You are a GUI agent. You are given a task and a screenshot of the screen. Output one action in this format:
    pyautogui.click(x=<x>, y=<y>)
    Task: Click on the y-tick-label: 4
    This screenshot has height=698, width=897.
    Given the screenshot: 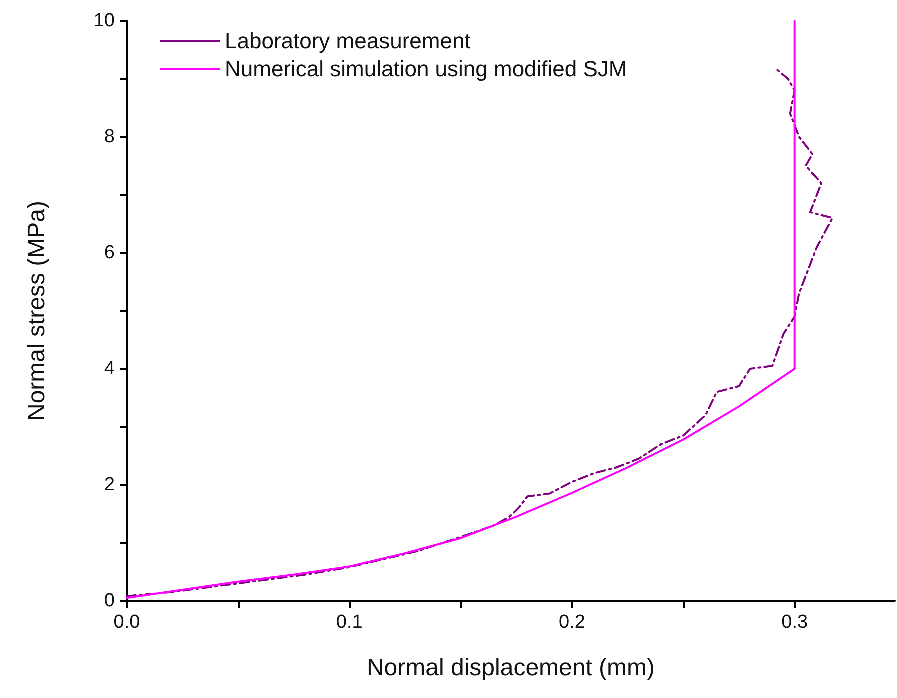 What is the action you would take?
    pyautogui.click(x=110, y=369)
    